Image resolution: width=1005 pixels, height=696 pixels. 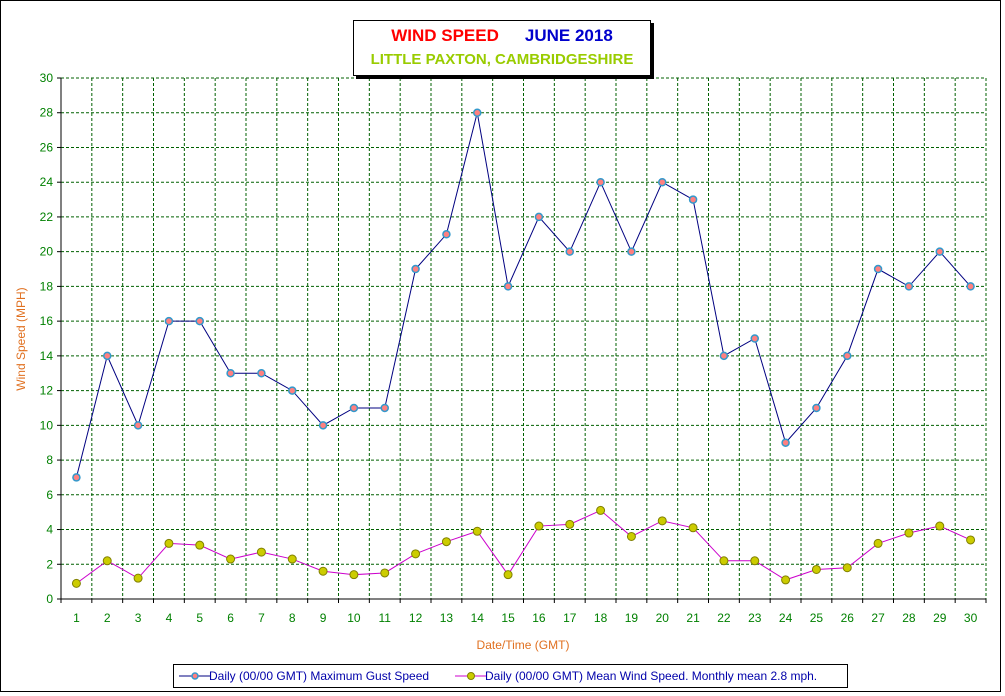 What do you see at coordinates (292, 618) in the screenshot?
I see `x-tick-label: 8` at bounding box center [292, 618].